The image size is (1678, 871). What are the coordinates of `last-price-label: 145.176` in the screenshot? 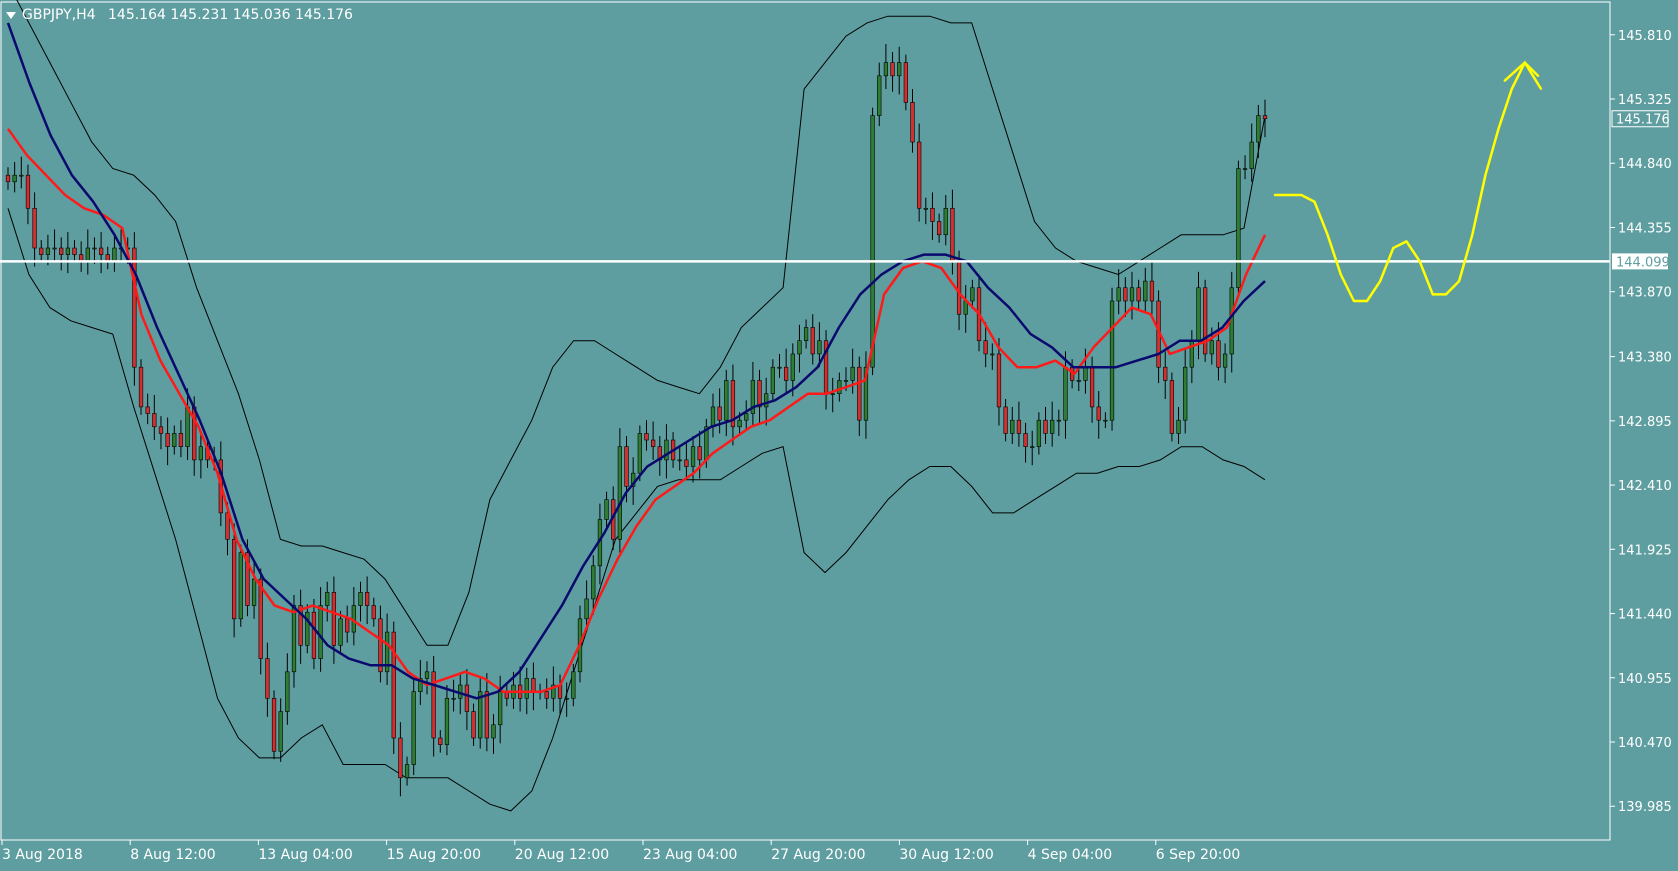 It's located at (1643, 120).